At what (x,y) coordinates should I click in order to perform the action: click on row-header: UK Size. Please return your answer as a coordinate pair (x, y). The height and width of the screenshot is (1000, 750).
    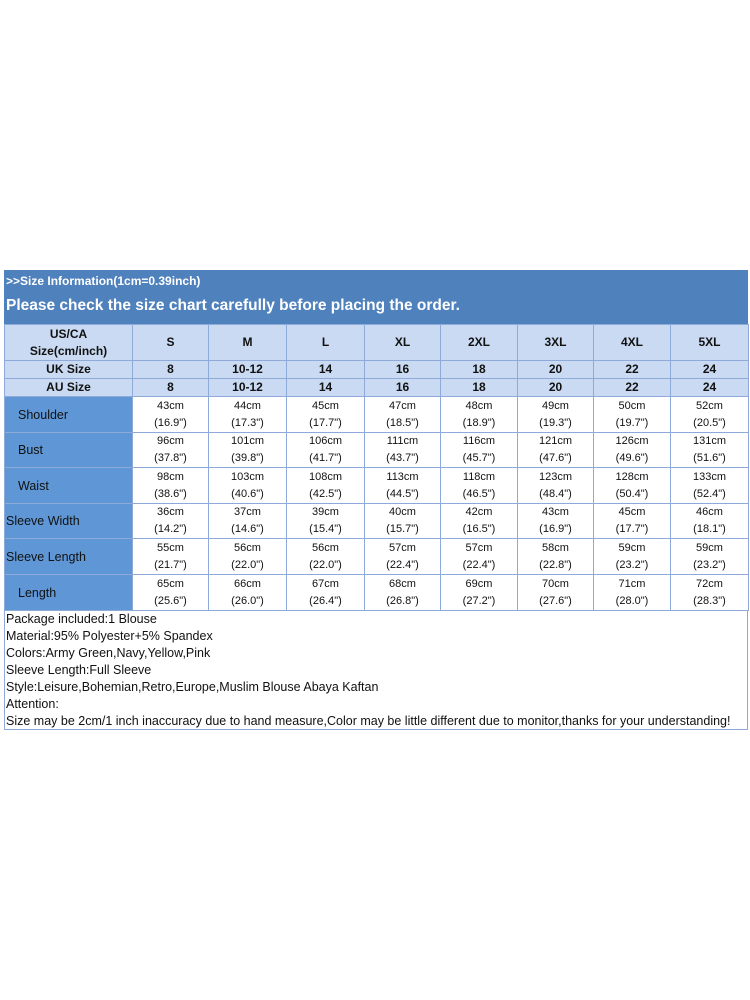
    Looking at the image, I should click on (68, 369).